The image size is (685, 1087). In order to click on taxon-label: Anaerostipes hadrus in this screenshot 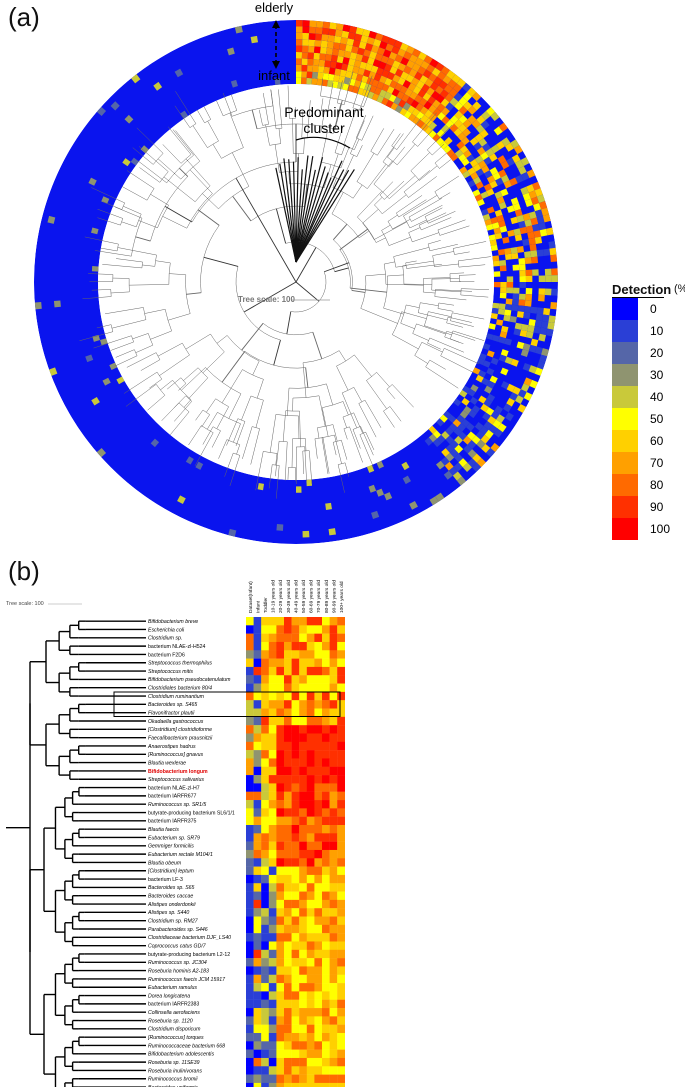, I will do `click(171, 747)`.